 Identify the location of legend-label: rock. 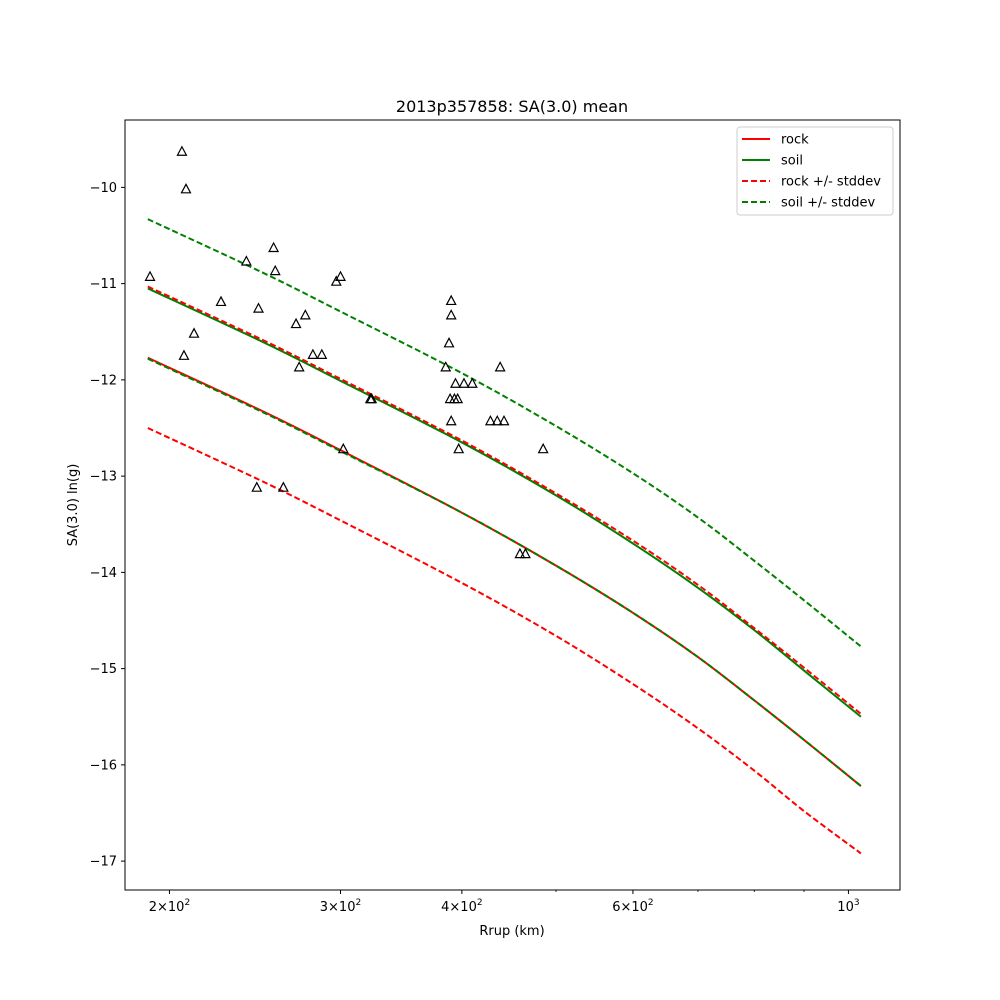
(795, 140).